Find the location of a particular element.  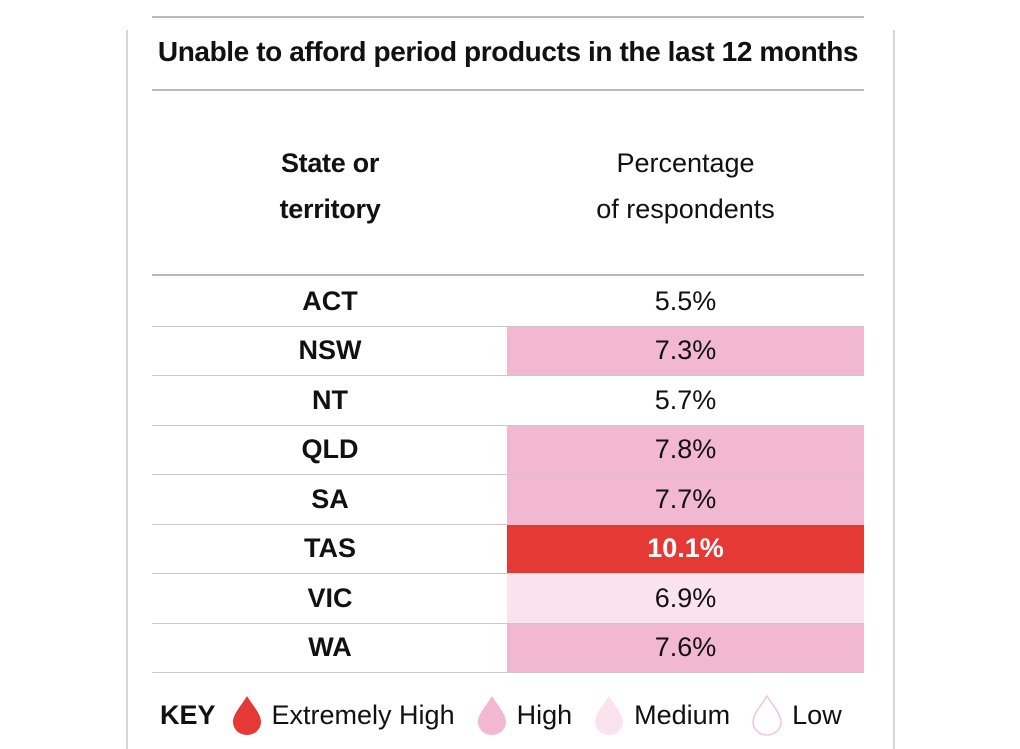

legend: KEY Extremely High High Medium Low is located at coordinates (508, 715).